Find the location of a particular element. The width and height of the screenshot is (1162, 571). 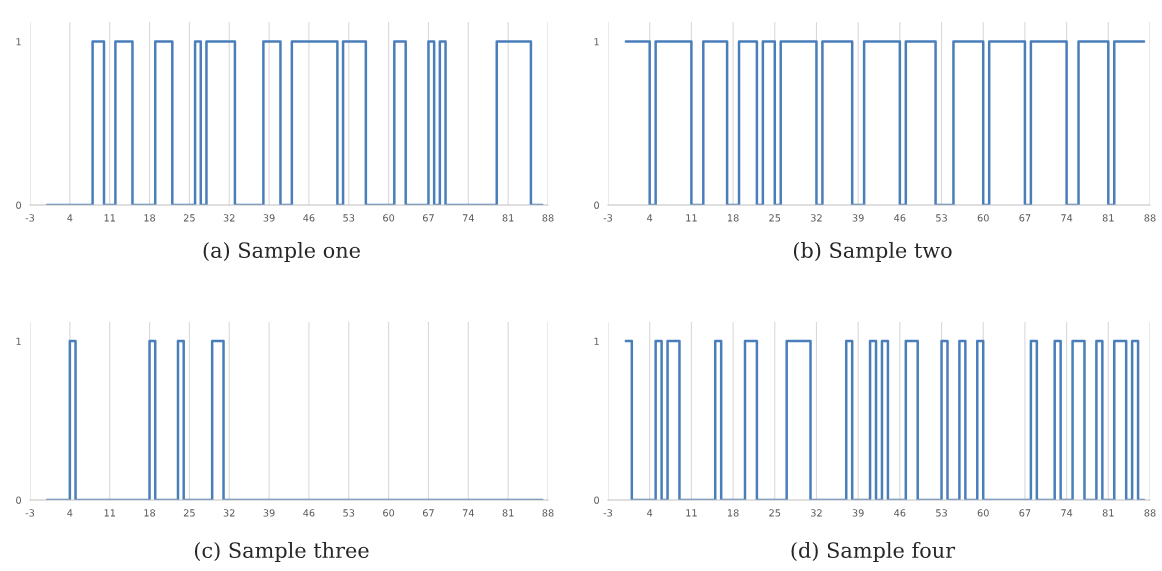

text: (b) Sample two is located at coordinates (872, 252).